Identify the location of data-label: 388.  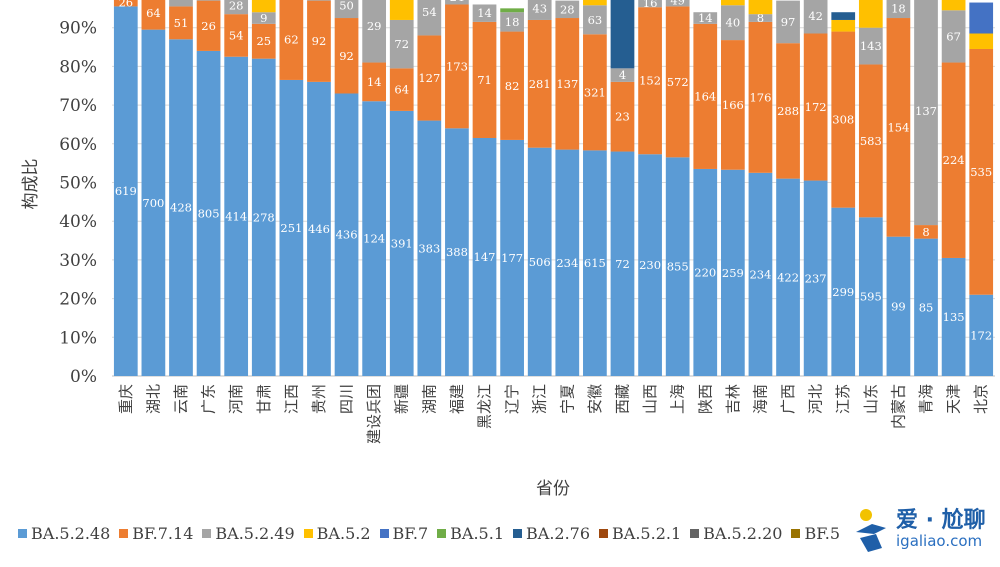
(457, 252).